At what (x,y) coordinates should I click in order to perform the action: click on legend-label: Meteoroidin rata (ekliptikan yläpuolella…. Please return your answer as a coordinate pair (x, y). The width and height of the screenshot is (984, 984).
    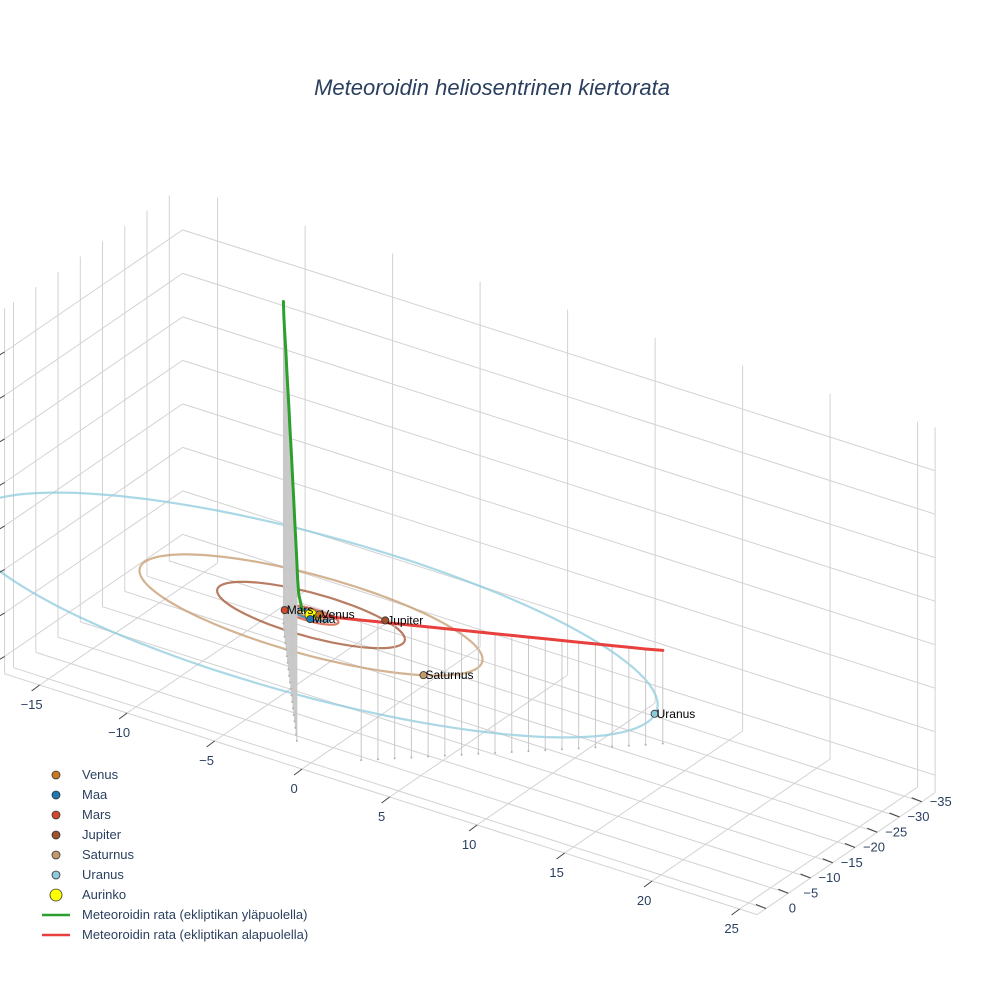
    Looking at the image, I should click on (194, 914).